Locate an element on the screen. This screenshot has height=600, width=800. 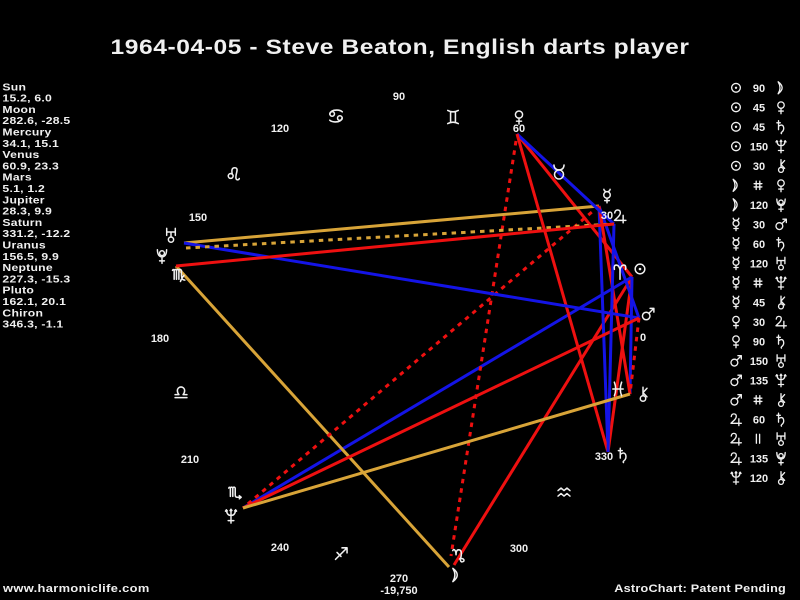
svg-text: Pluto is located at coordinates (18, 291).